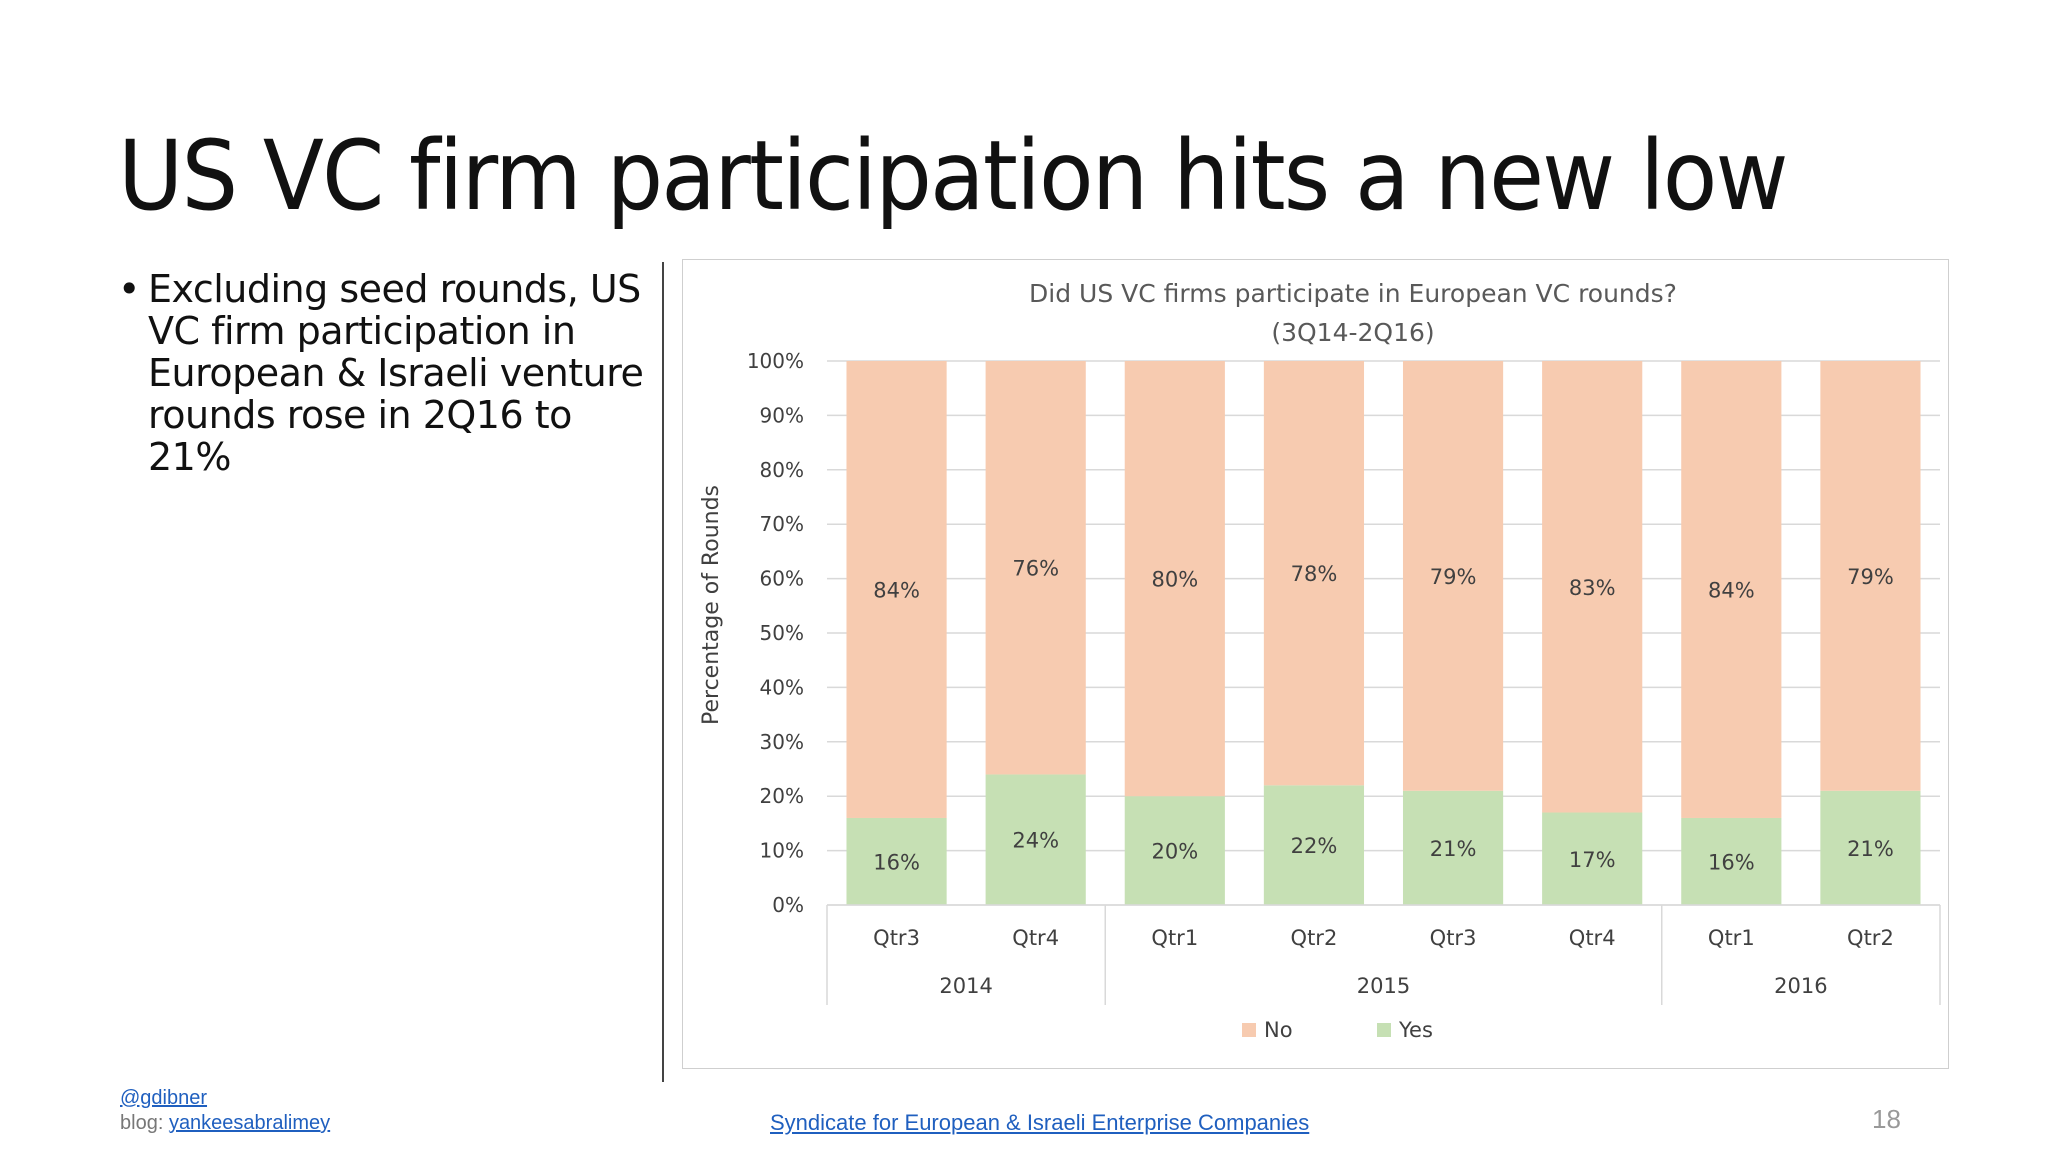 The width and height of the screenshot is (2048, 1152). What do you see at coordinates (775, 361) in the screenshot?
I see `y-tick-label: 100%` at bounding box center [775, 361].